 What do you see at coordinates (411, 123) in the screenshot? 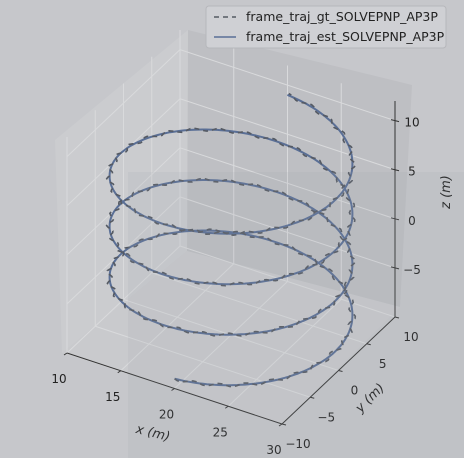
I see `z-tick-label: 10` at bounding box center [411, 123].